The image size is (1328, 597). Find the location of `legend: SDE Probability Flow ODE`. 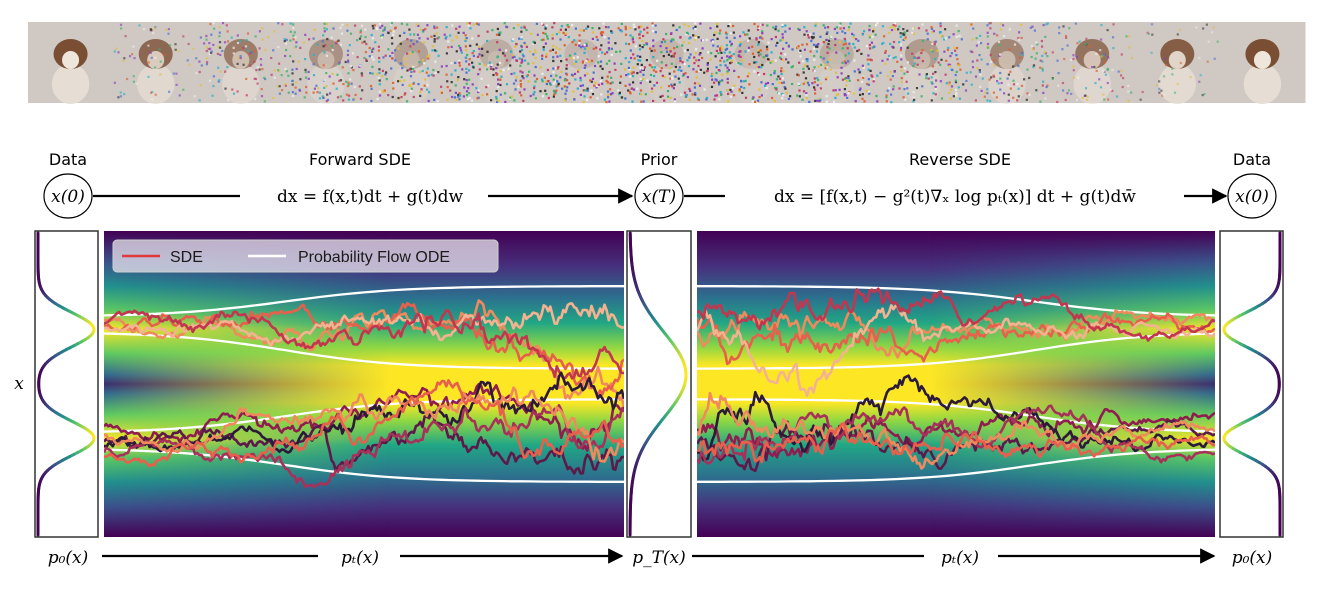

legend: SDE Probability Flow ODE is located at coordinates (305, 256).